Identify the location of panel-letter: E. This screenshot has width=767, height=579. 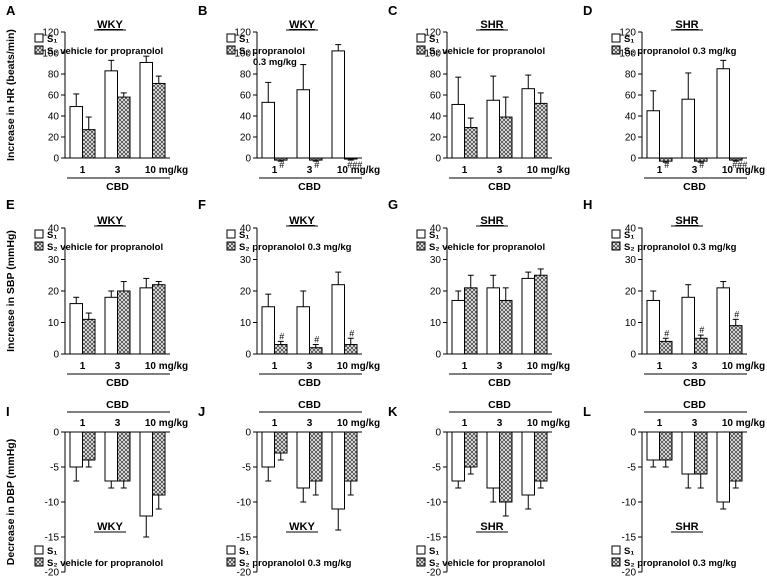
(10, 204).